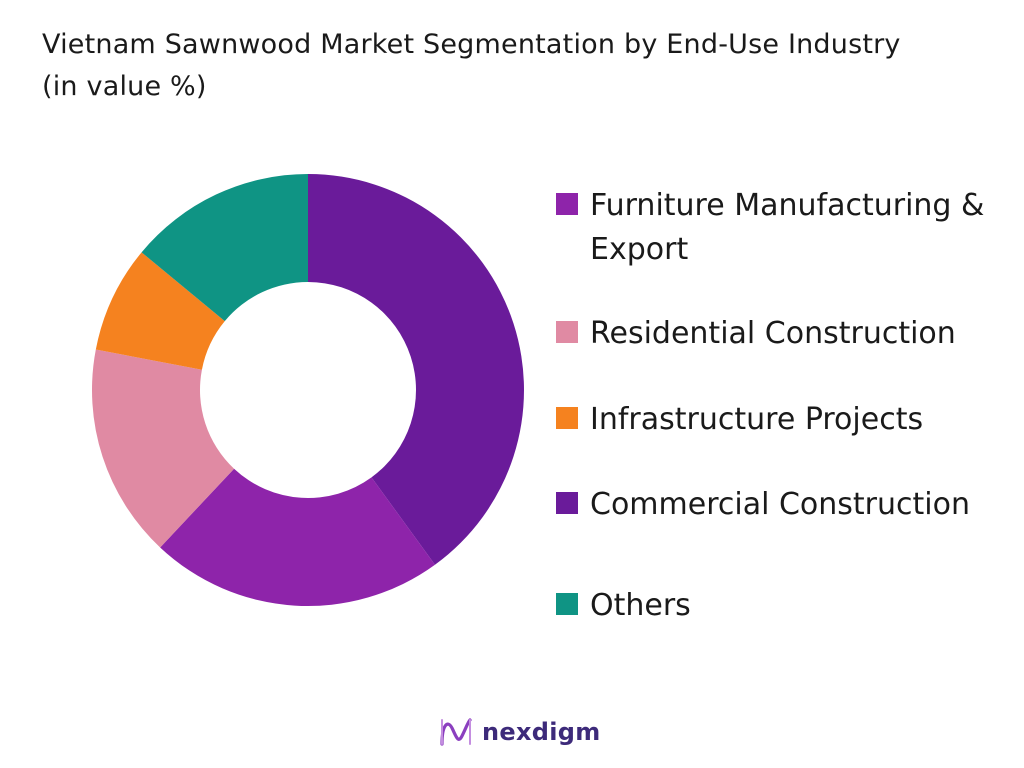 This screenshot has height=768, width=1024. Describe the element at coordinates (297, 537) in the screenshot. I see `donut-slice-furniture-manufacturing-export` at that location.